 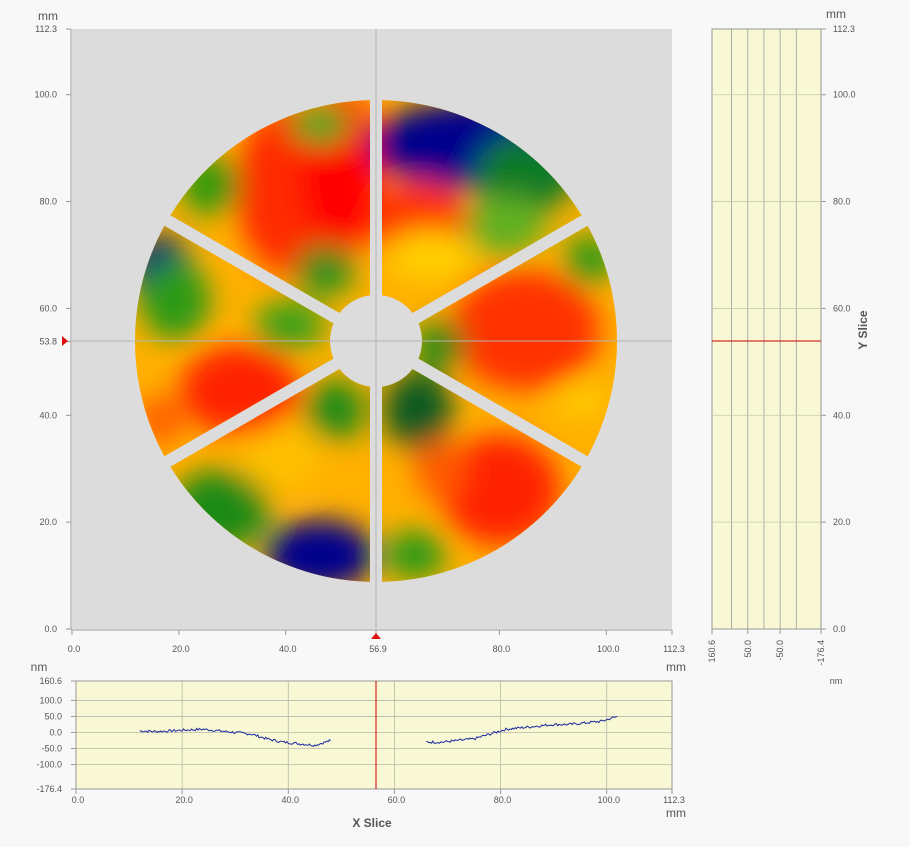 I want to click on y-tick-label: 100.0, so click(x=45, y=95).